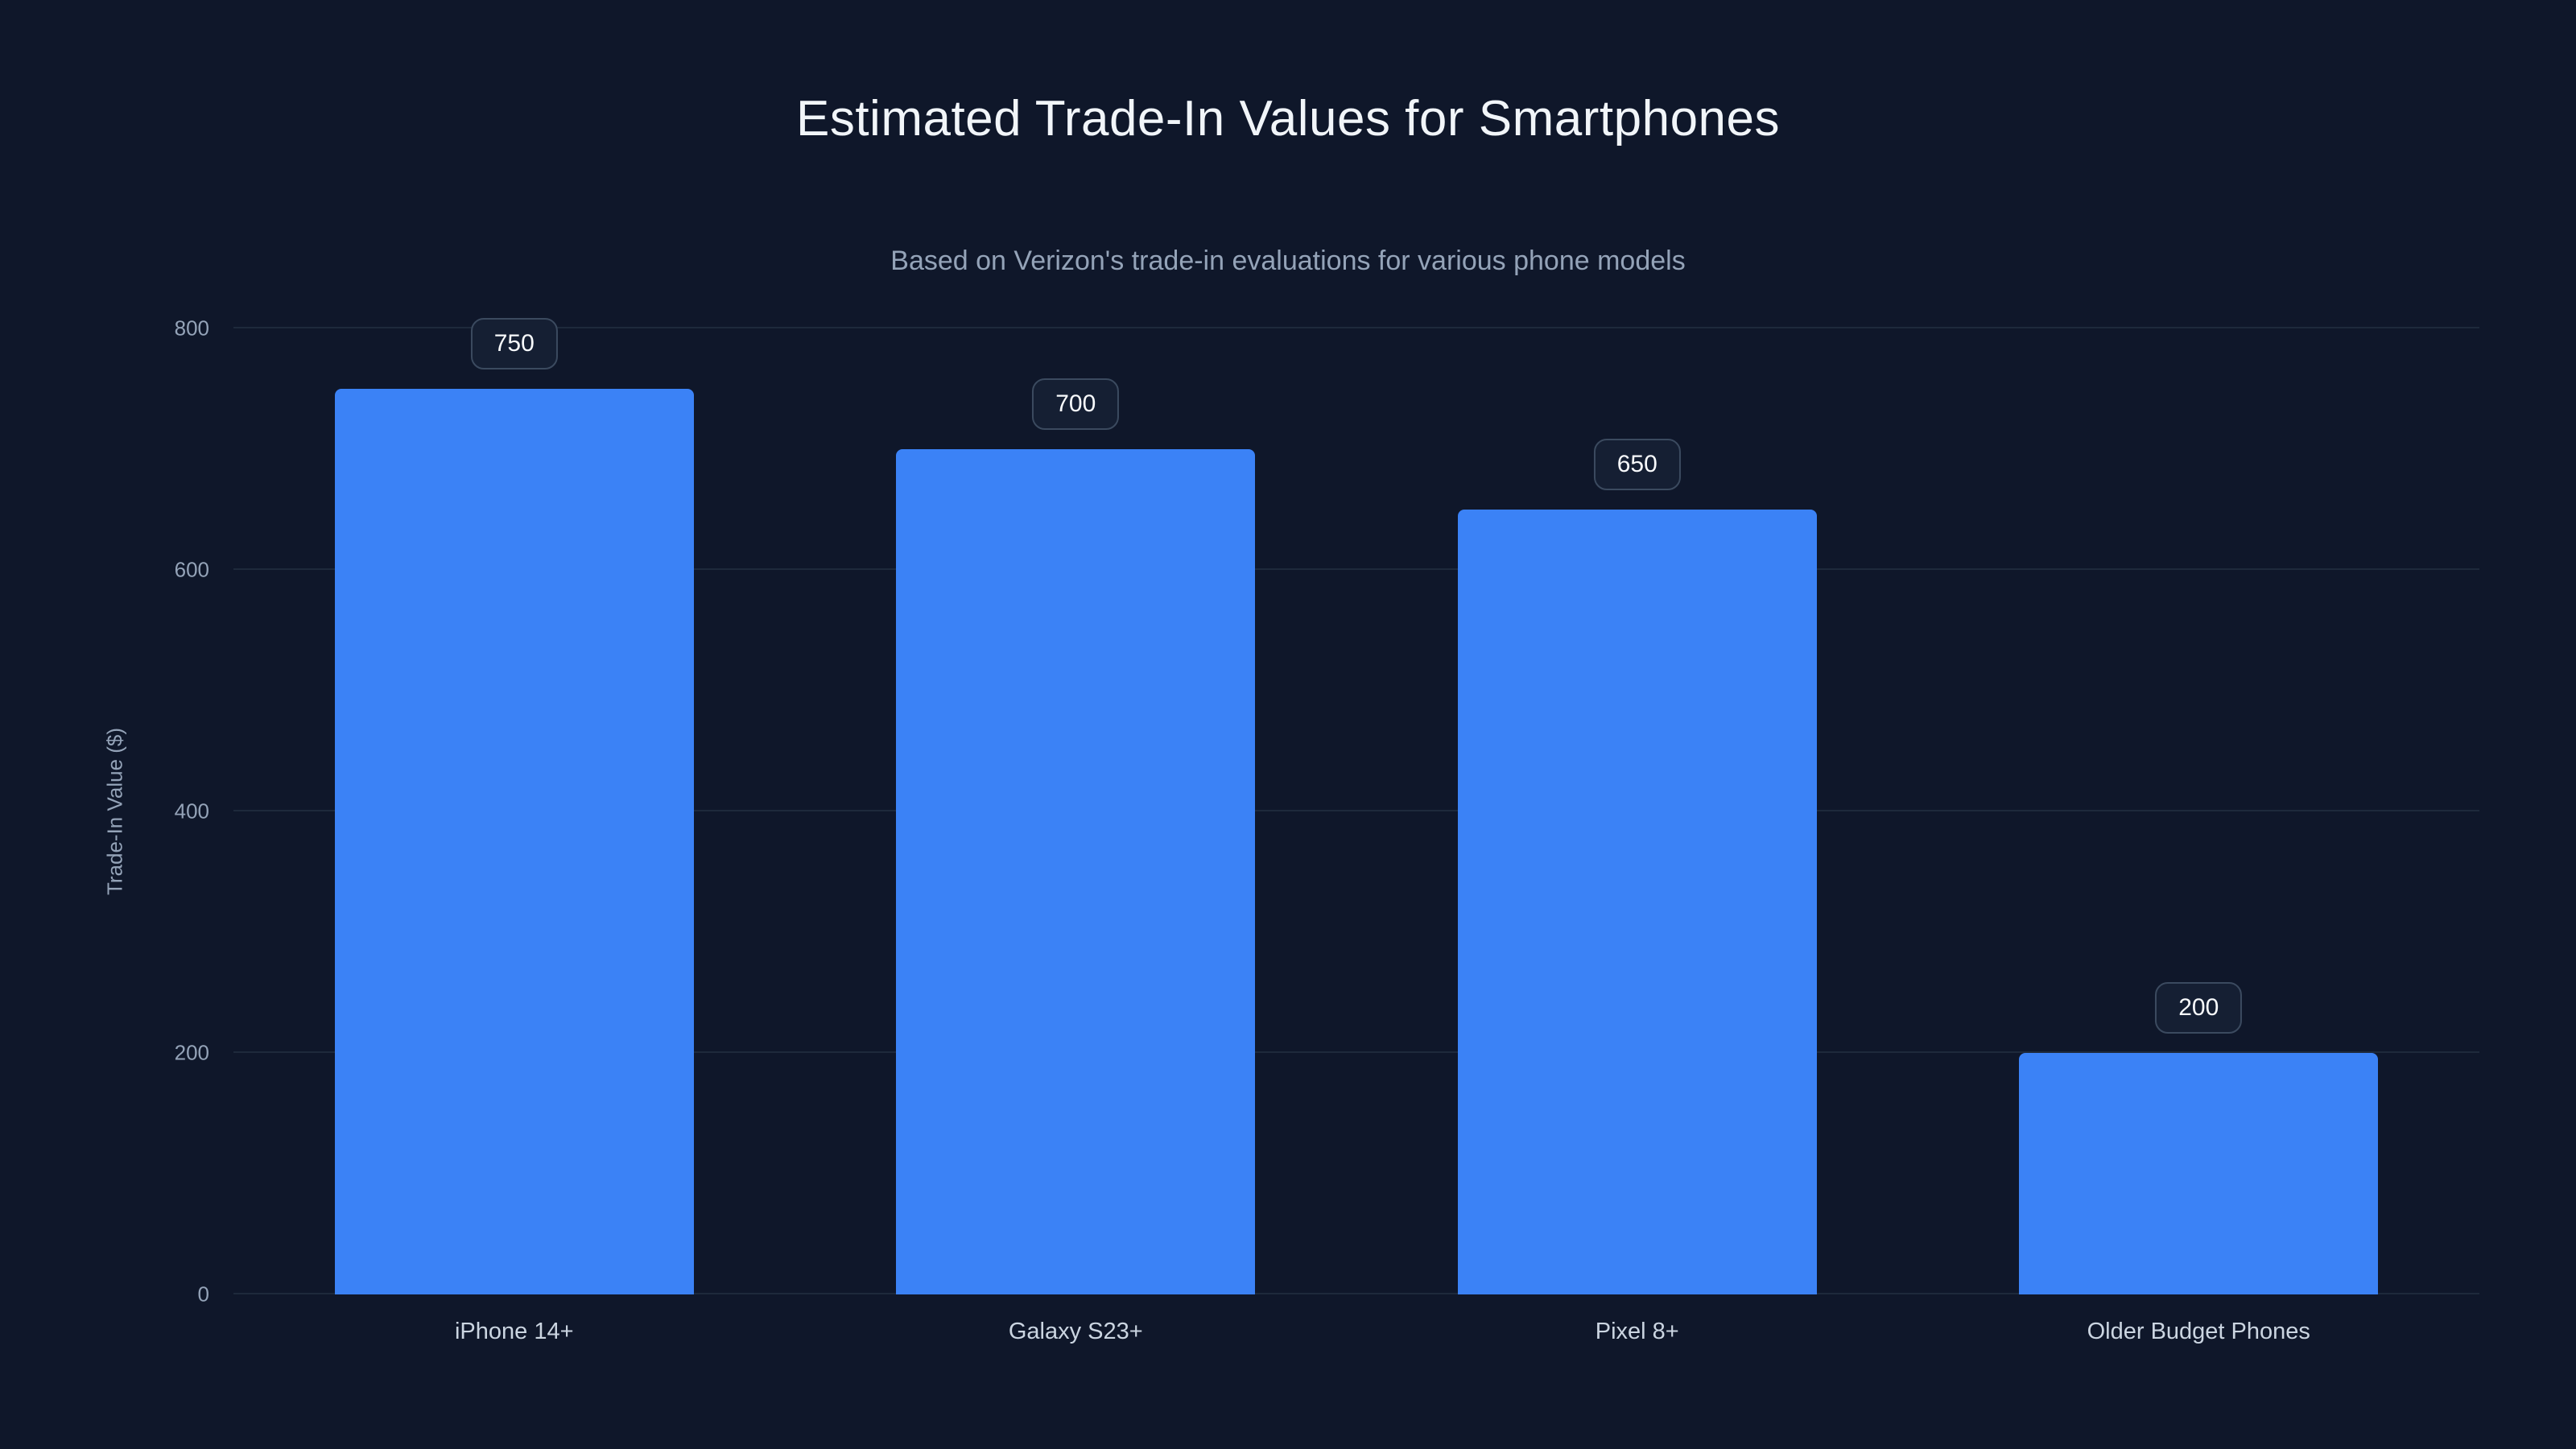  What do you see at coordinates (1637, 1331) in the screenshot?
I see `x-category-label: Pixel 8+` at bounding box center [1637, 1331].